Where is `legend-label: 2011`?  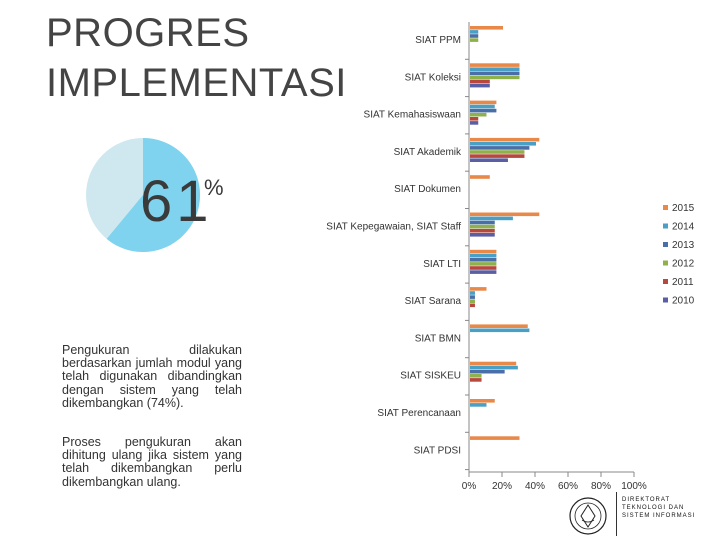
legend-label: 2011 is located at coordinates (683, 282).